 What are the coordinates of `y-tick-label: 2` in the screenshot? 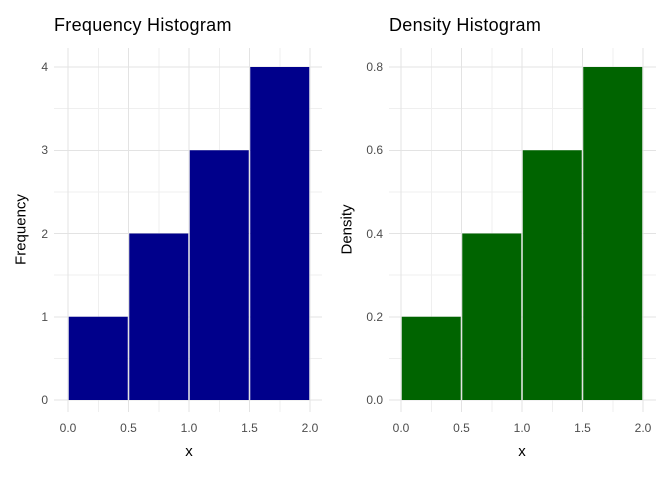 It's located at (44, 233).